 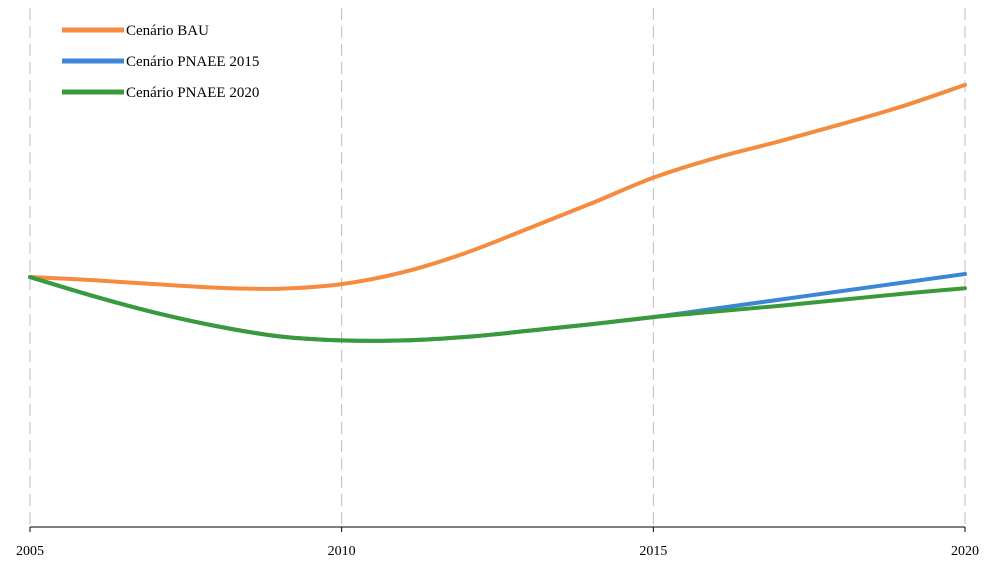 I want to click on legend-label: Cenário PNAEE 2015, so click(x=192, y=62).